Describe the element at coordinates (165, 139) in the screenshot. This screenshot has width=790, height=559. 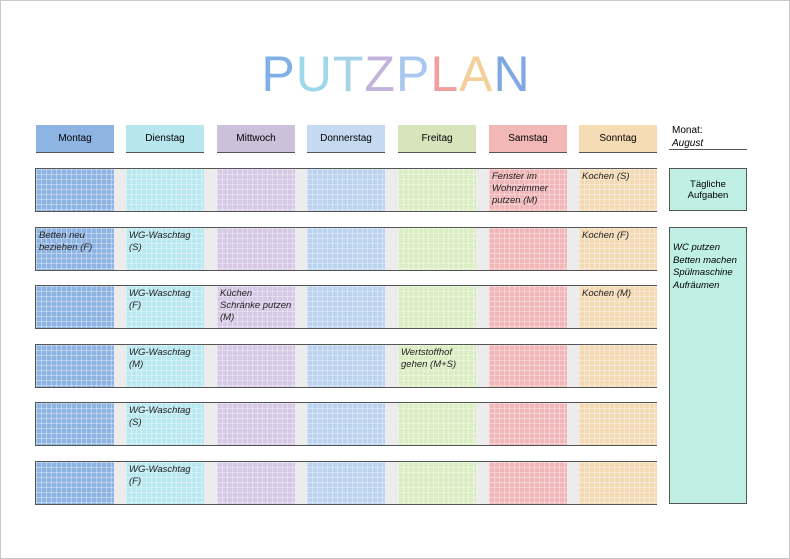
I see `day-header: Dienstag` at that location.